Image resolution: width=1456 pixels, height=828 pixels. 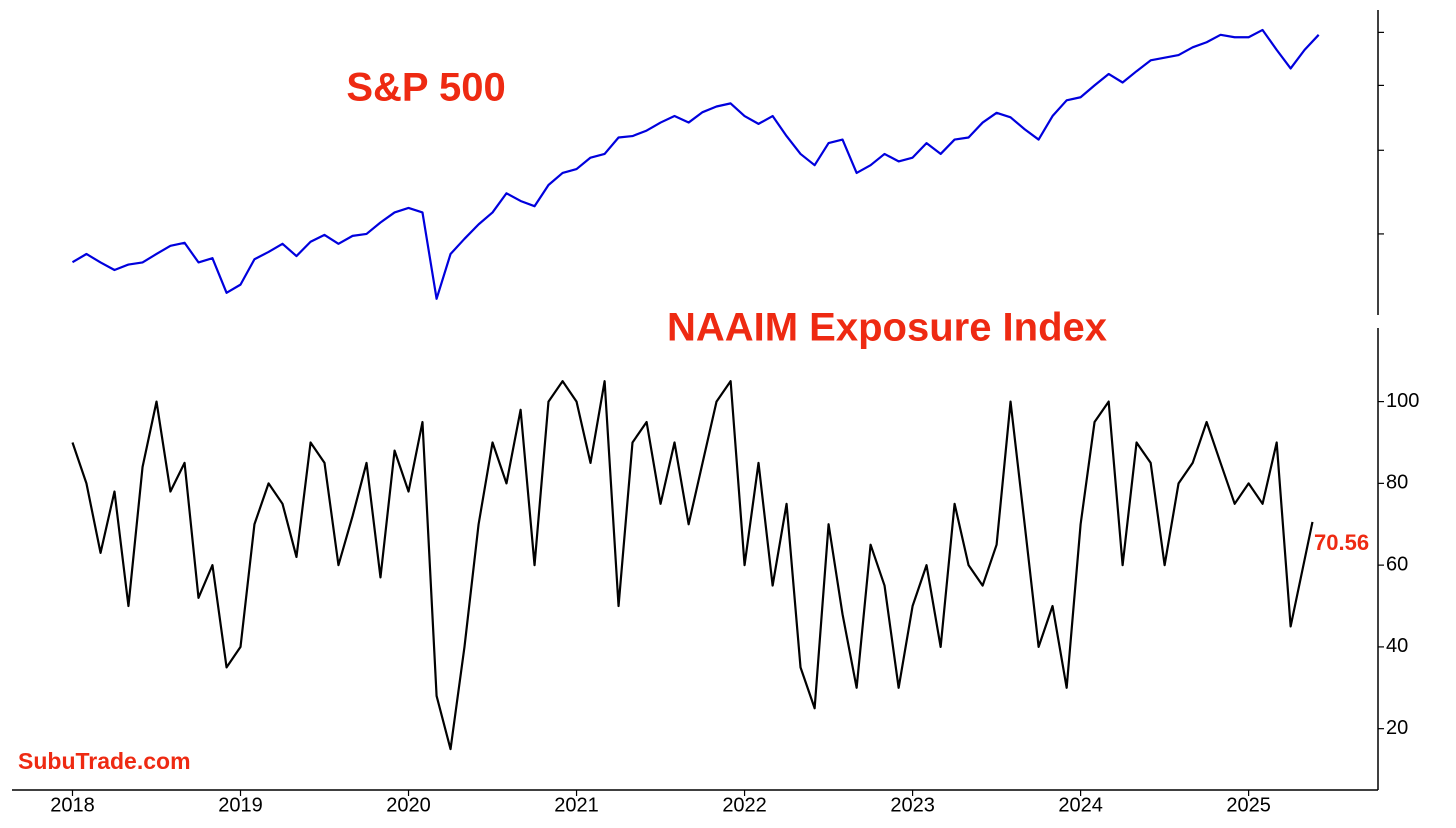 What do you see at coordinates (576, 805) in the screenshot?
I see `x-tick-label: 2021` at bounding box center [576, 805].